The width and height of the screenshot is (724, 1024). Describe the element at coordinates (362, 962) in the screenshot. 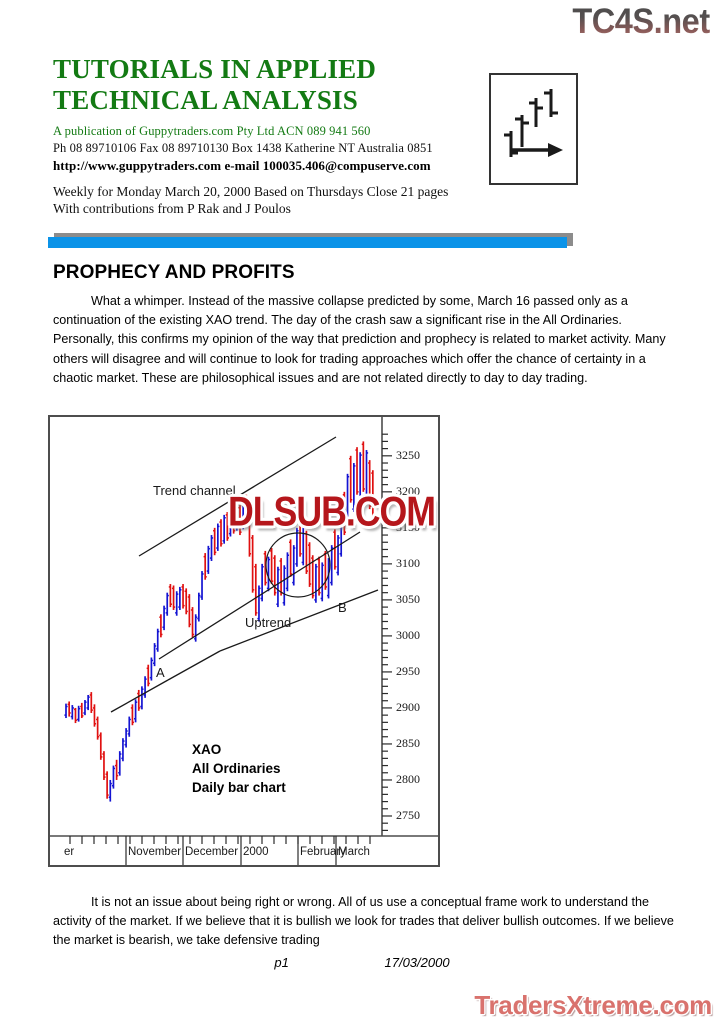

I see `page-footer: p1 17/03/2000` at that location.